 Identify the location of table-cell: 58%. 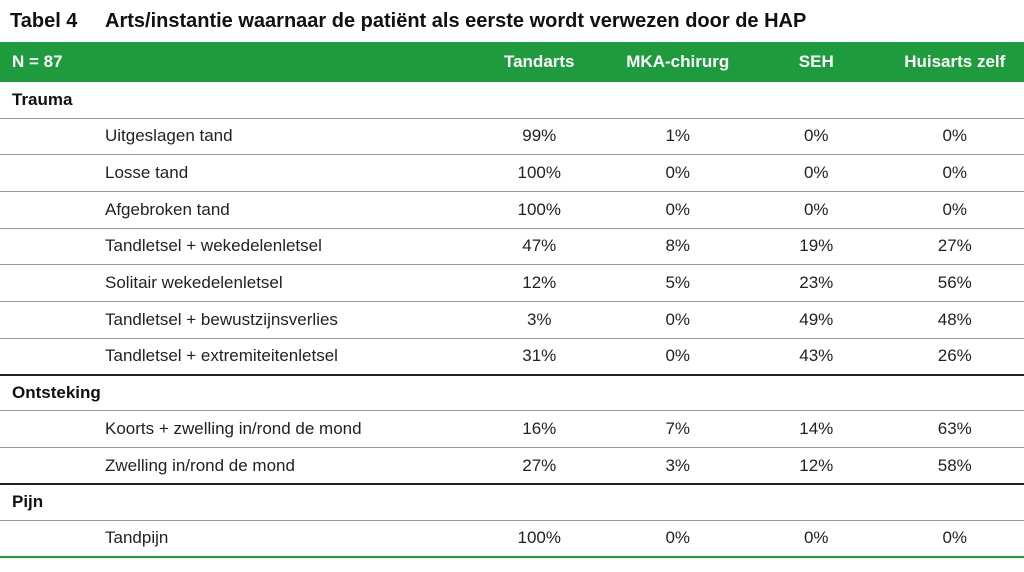
(954, 466).